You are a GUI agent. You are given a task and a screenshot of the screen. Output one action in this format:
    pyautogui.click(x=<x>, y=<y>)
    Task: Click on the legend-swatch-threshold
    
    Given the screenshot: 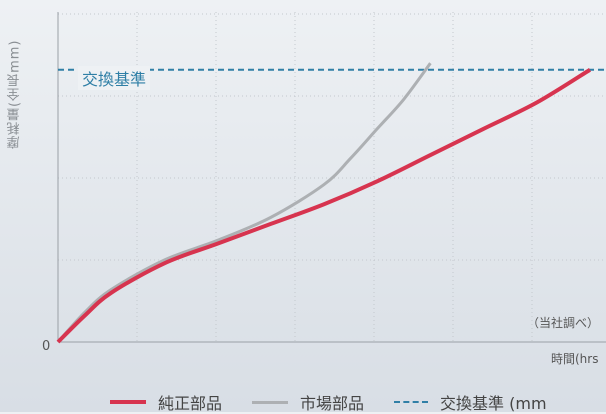 What is the action you would take?
    pyautogui.click(x=411, y=402)
    